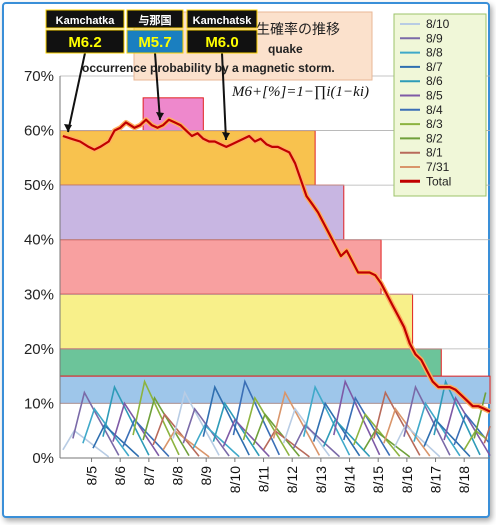  What do you see at coordinates (438, 24) in the screenshot?
I see `legend-label: 8/10` at bounding box center [438, 24].